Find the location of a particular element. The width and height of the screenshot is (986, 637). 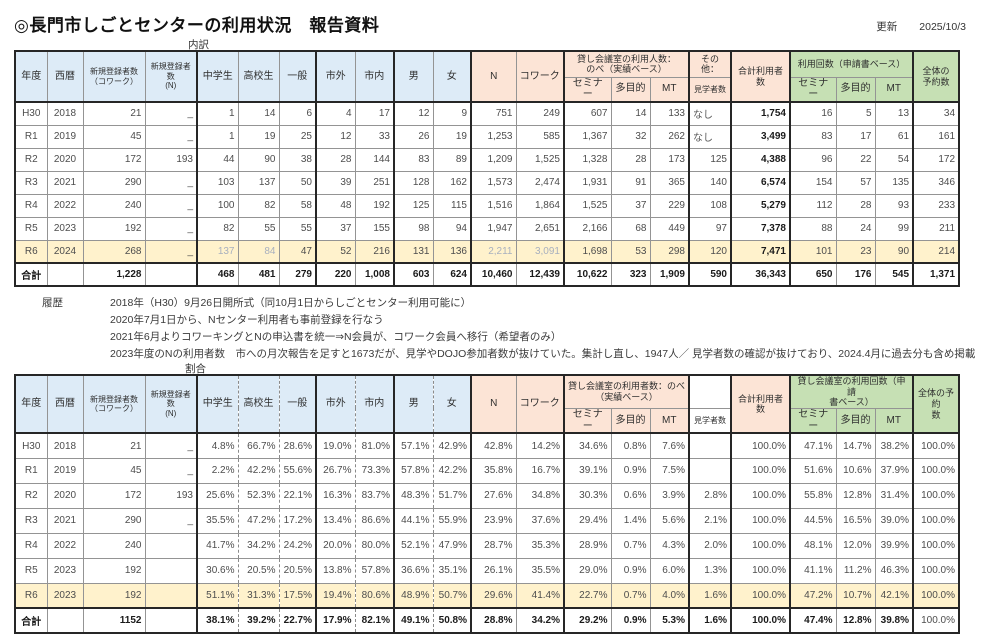

cell-multipurpose-actual: 323 is located at coordinates (631, 274).